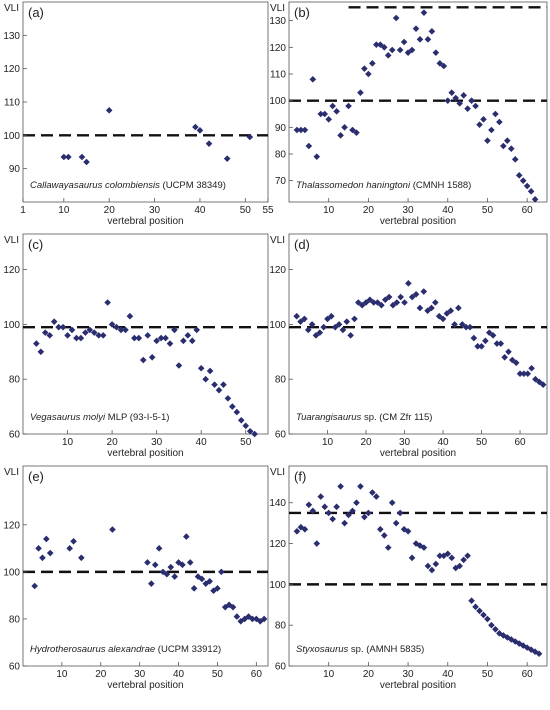 This screenshot has width=550, height=710. I want to click on x-tick-label: 50, so click(246, 442).